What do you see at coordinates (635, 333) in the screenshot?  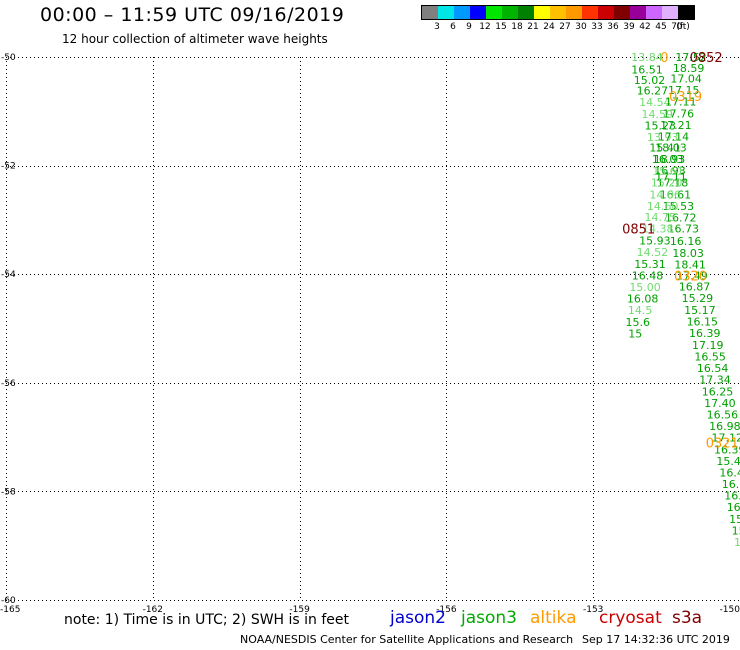 I see `wave-height-label: 15` at bounding box center [635, 333].